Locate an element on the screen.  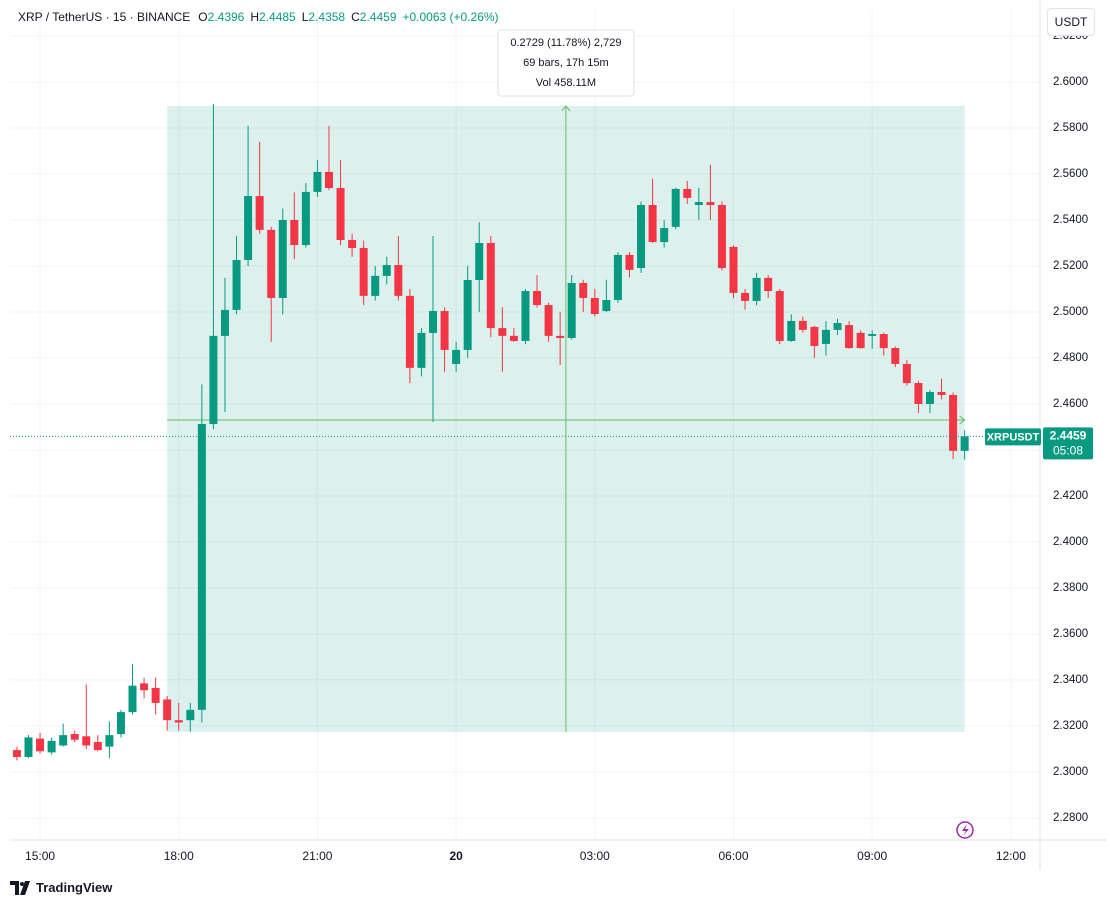
symbol-tag-text: XRPUSDT is located at coordinates (1013, 437).